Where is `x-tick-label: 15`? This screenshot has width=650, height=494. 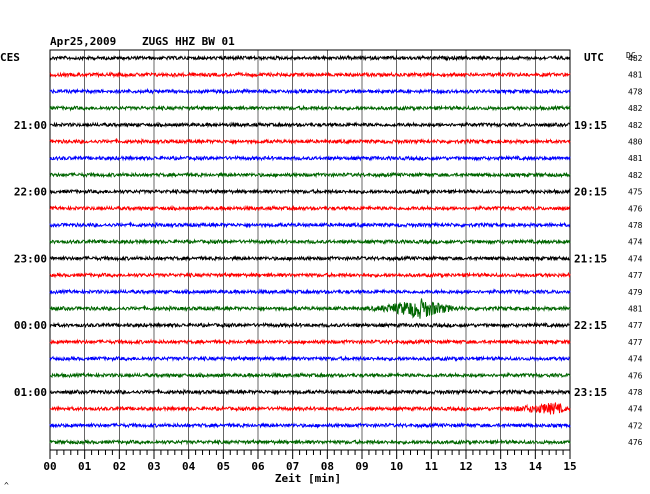
x-tick-label: 15 is located at coordinates (569, 466).